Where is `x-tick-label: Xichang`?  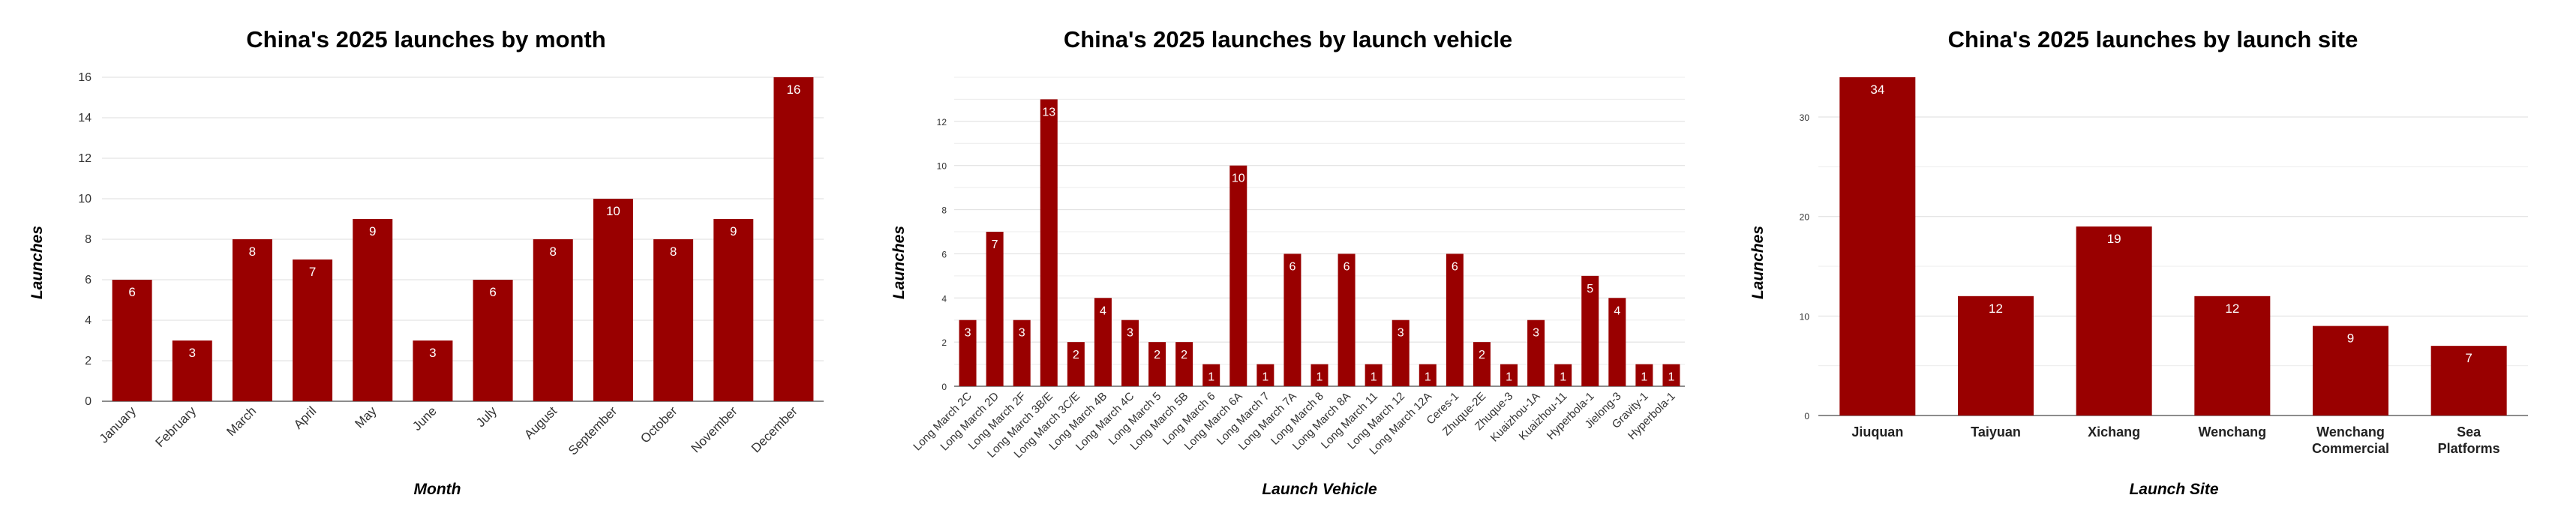
x-tick-label: Xichang is located at coordinates (2114, 432).